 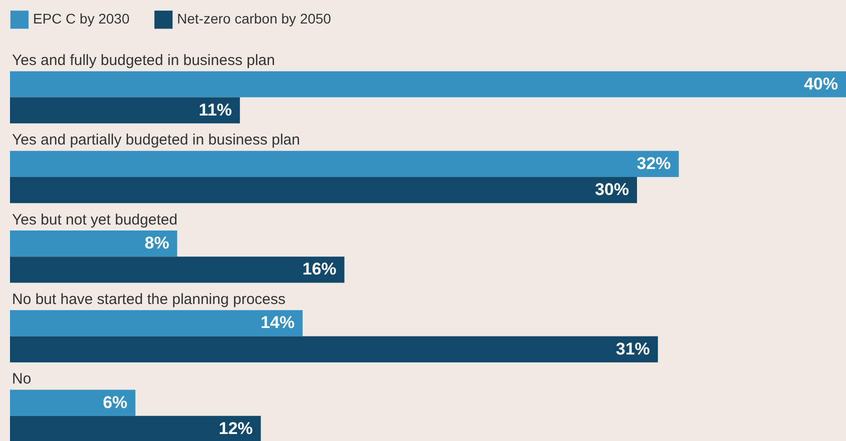 I want to click on y-tick-label: No but have started the planning process, so click(x=149, y=299).